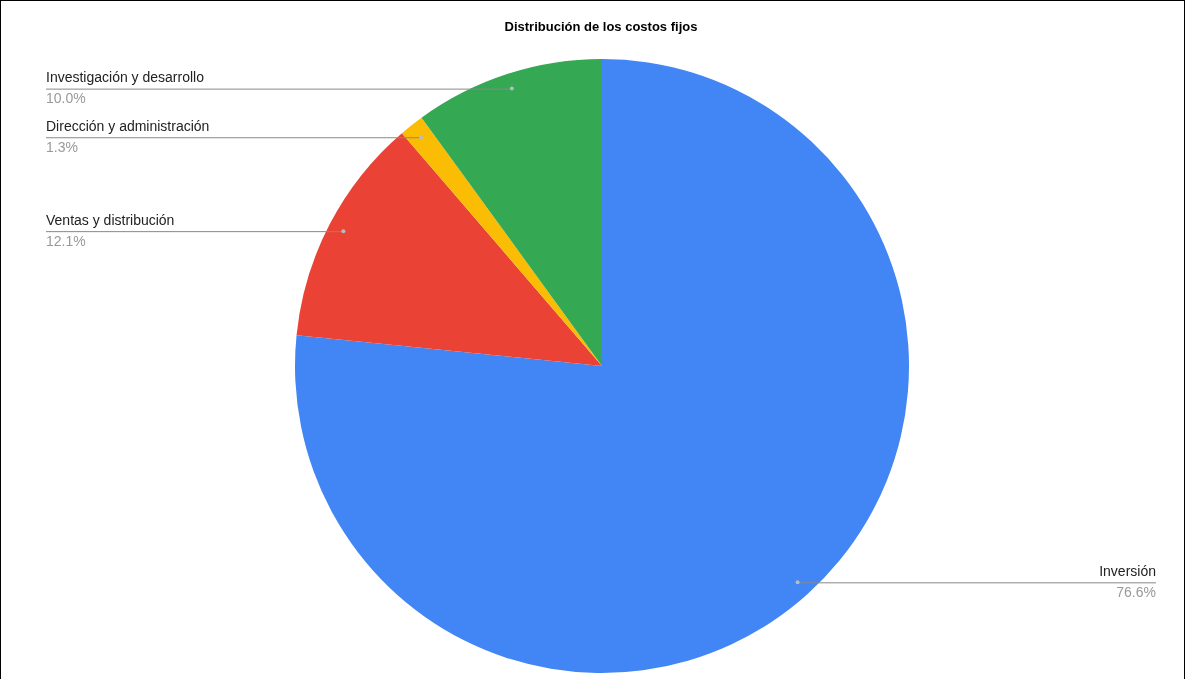  I want to click on data-label: 10.0%, so click(66, 98).